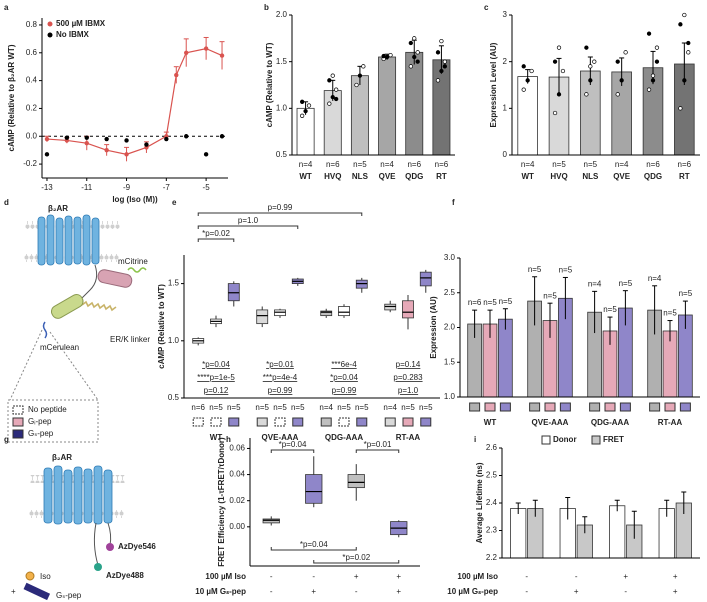  What do you see at coordinates (6, 202) in the screenshot?
I see `panel-label: d` at bounding box center [6, 202].